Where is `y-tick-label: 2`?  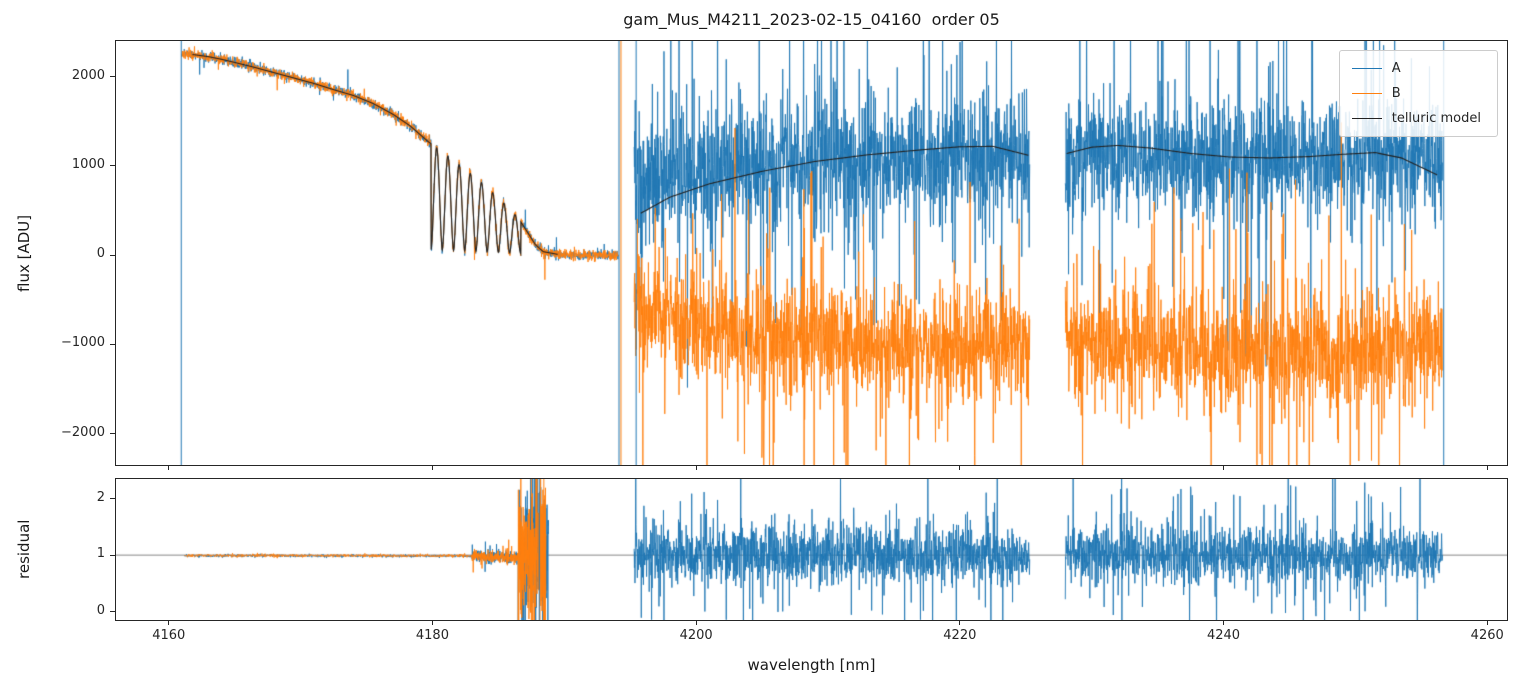
y-tick-label: 2 is located at coordinates (100, 497).